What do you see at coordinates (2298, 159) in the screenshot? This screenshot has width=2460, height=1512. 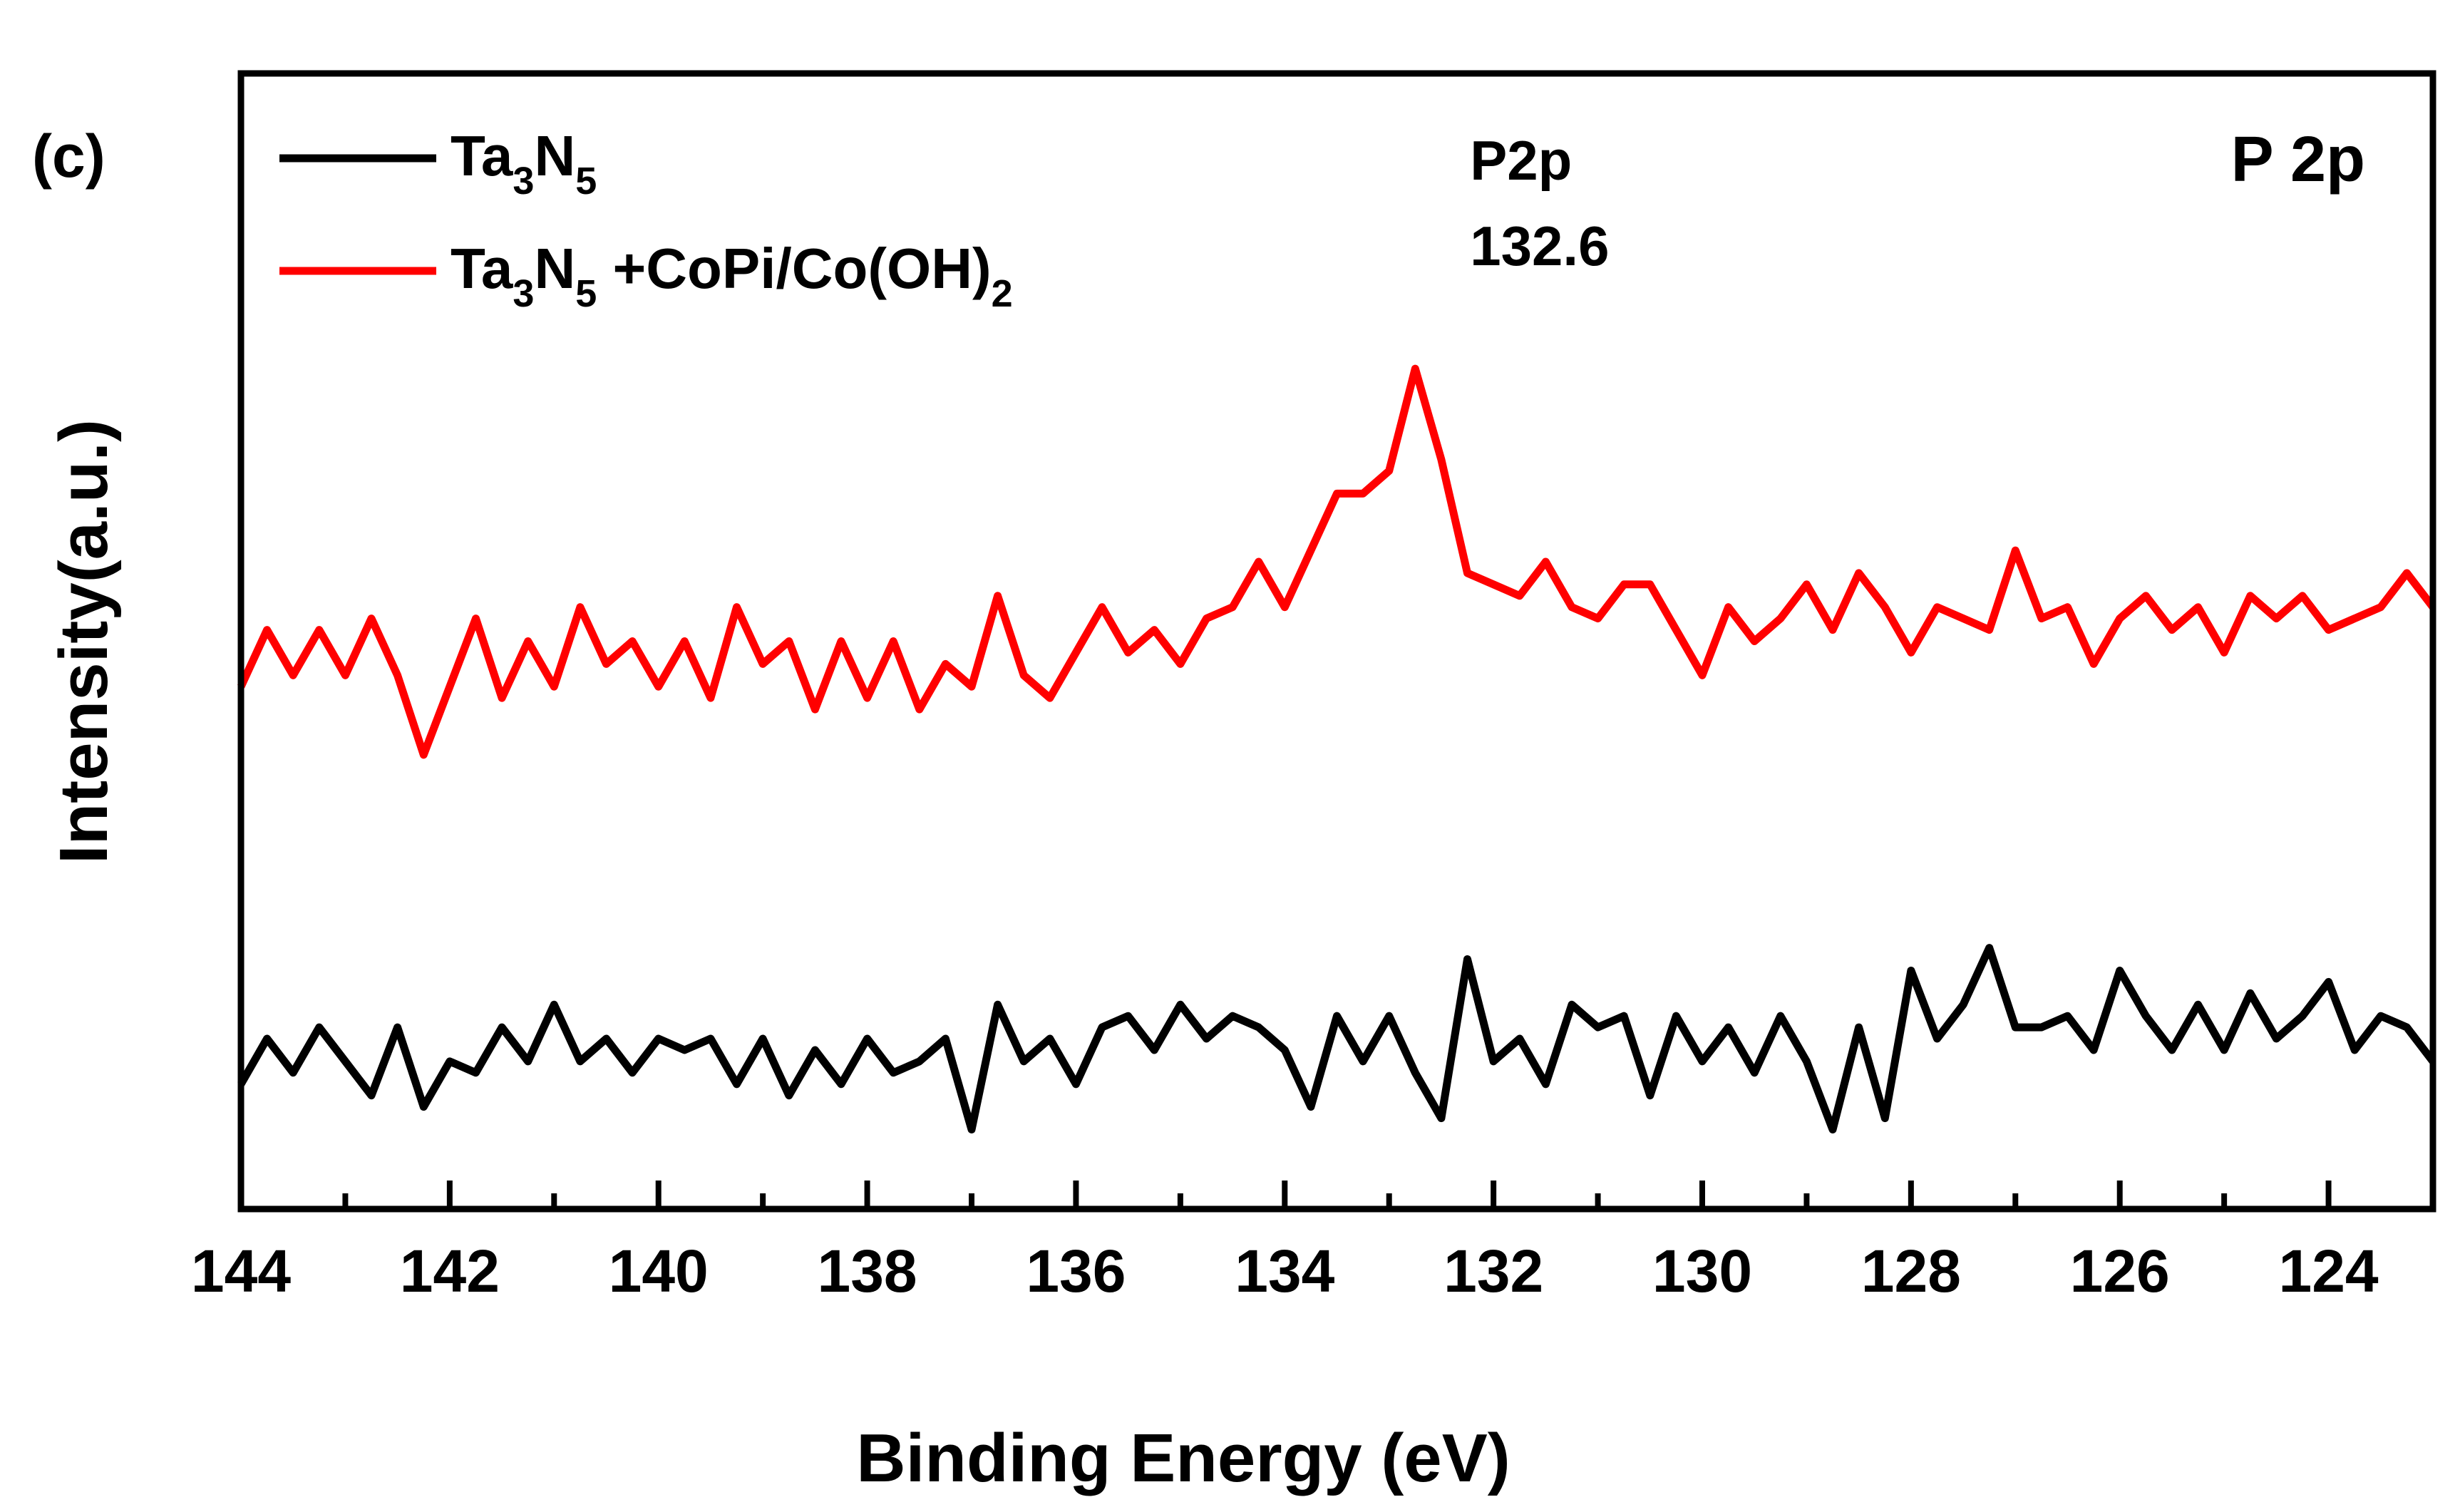 I see `element-label: P 2p` at bounding box center [2298, 159].